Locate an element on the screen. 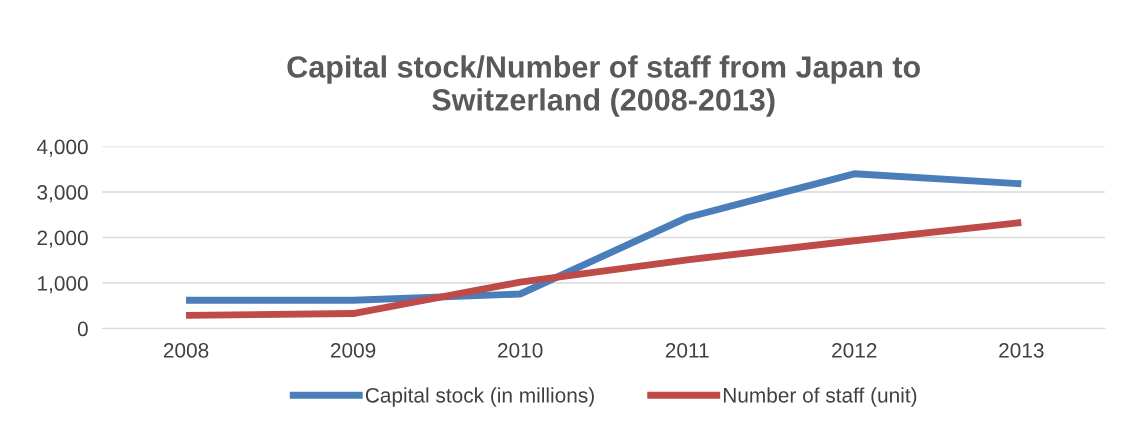 The width and height of the screenshot is (1139, 444). y-tick-label: 2,000 is located at coordinates (62, 239).